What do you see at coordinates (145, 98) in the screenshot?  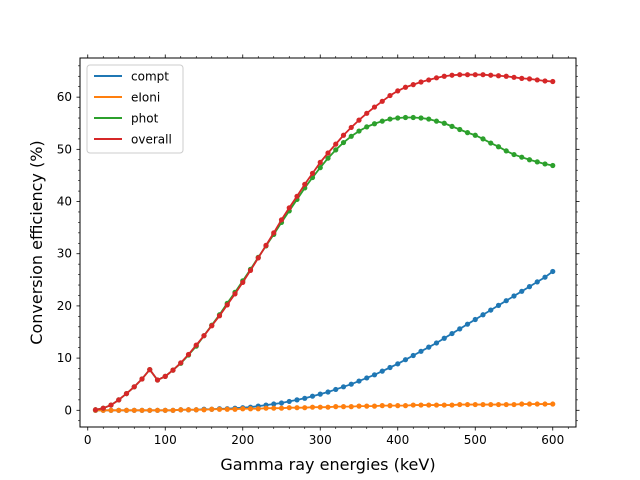 I see `legend-label: eIoni` at bounding box center [145, 98].